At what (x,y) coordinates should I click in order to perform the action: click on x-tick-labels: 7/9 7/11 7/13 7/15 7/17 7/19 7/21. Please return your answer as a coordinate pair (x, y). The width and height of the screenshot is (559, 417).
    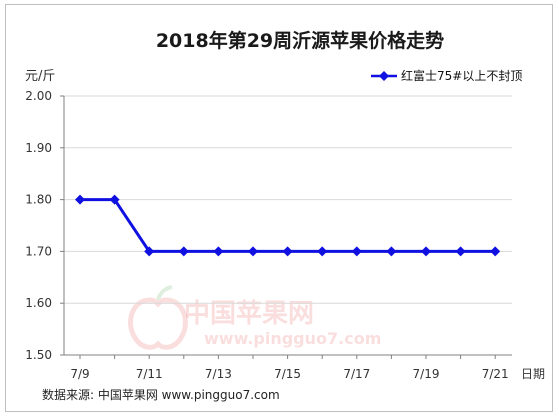
    Looking at the image, I should click on (289, 374).